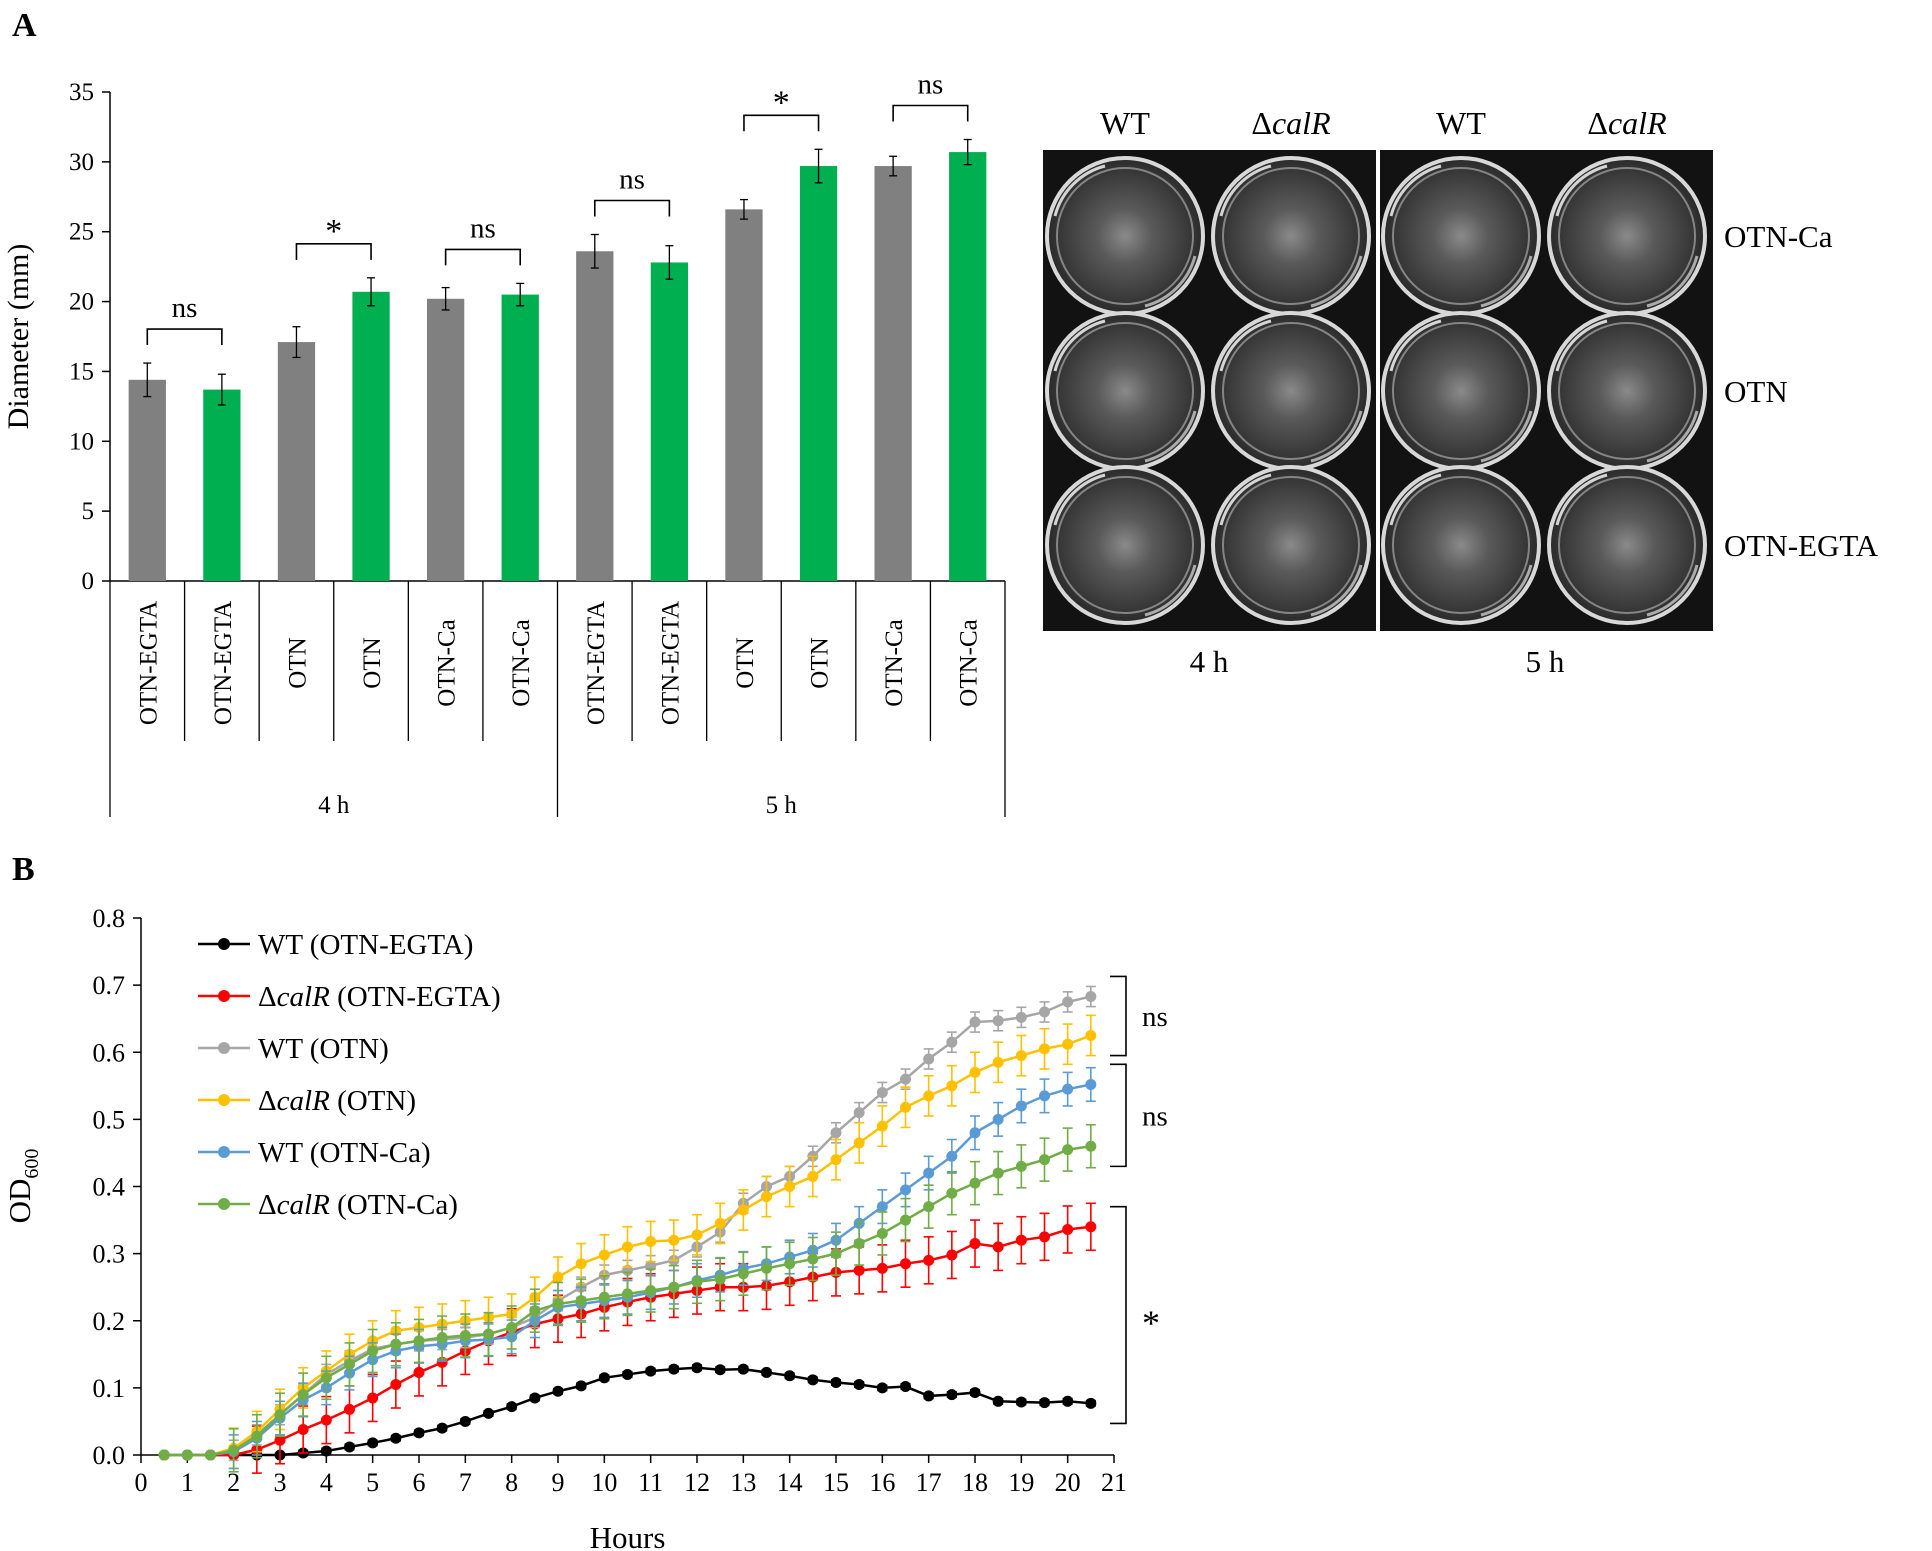 This screenshot has height=1551, width=1932. I want to click on plate-time-label: 4 h, so click(1209, 661).